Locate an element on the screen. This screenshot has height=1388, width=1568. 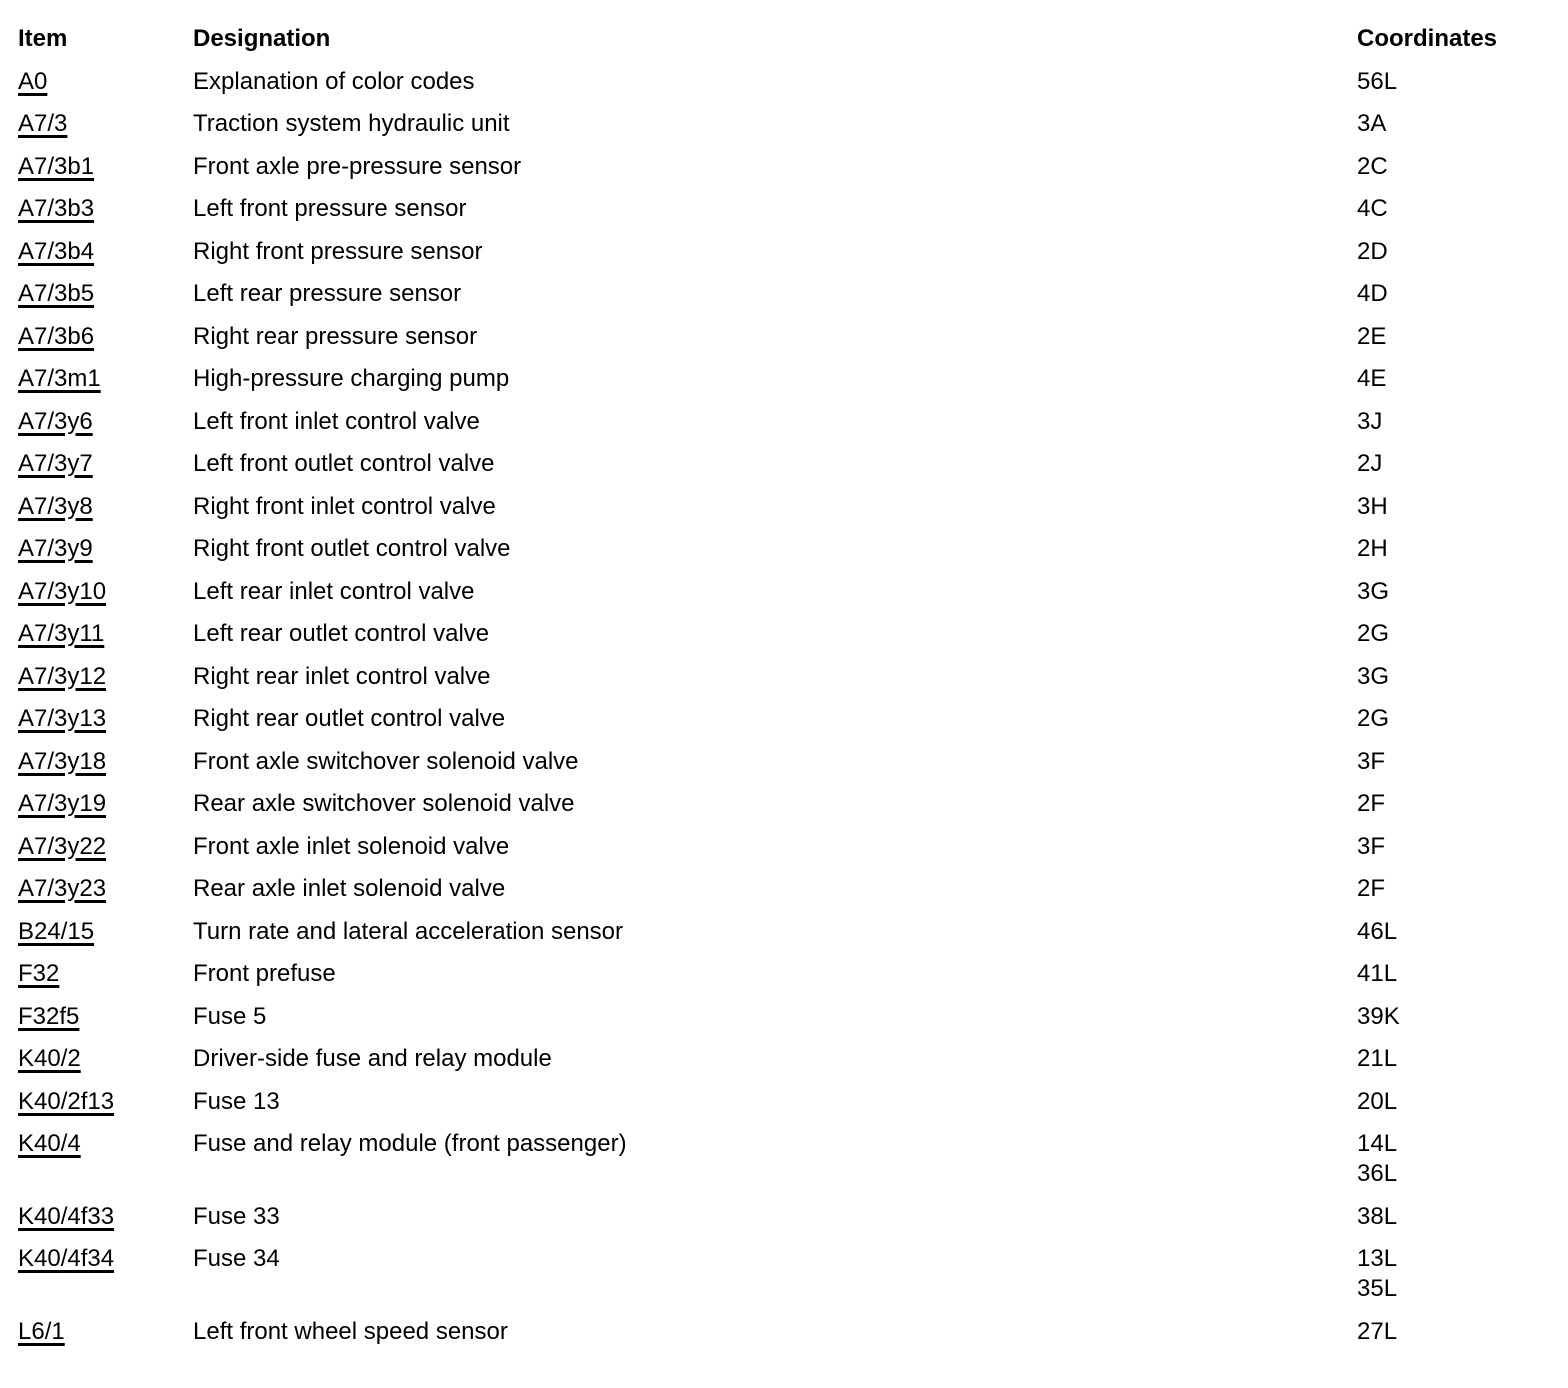
table-row: F32 Front prefuse 41L is located at coordinates (793, 974).